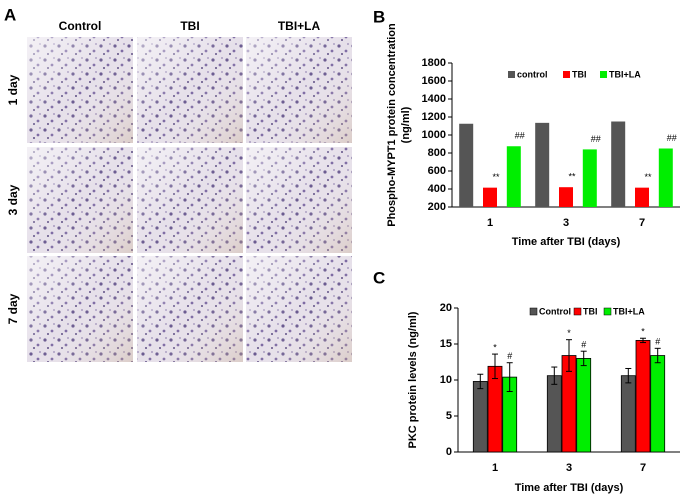 This screenshot has width=686, height=497. I want to click on y-tick-label: 800, so click(437, 153).